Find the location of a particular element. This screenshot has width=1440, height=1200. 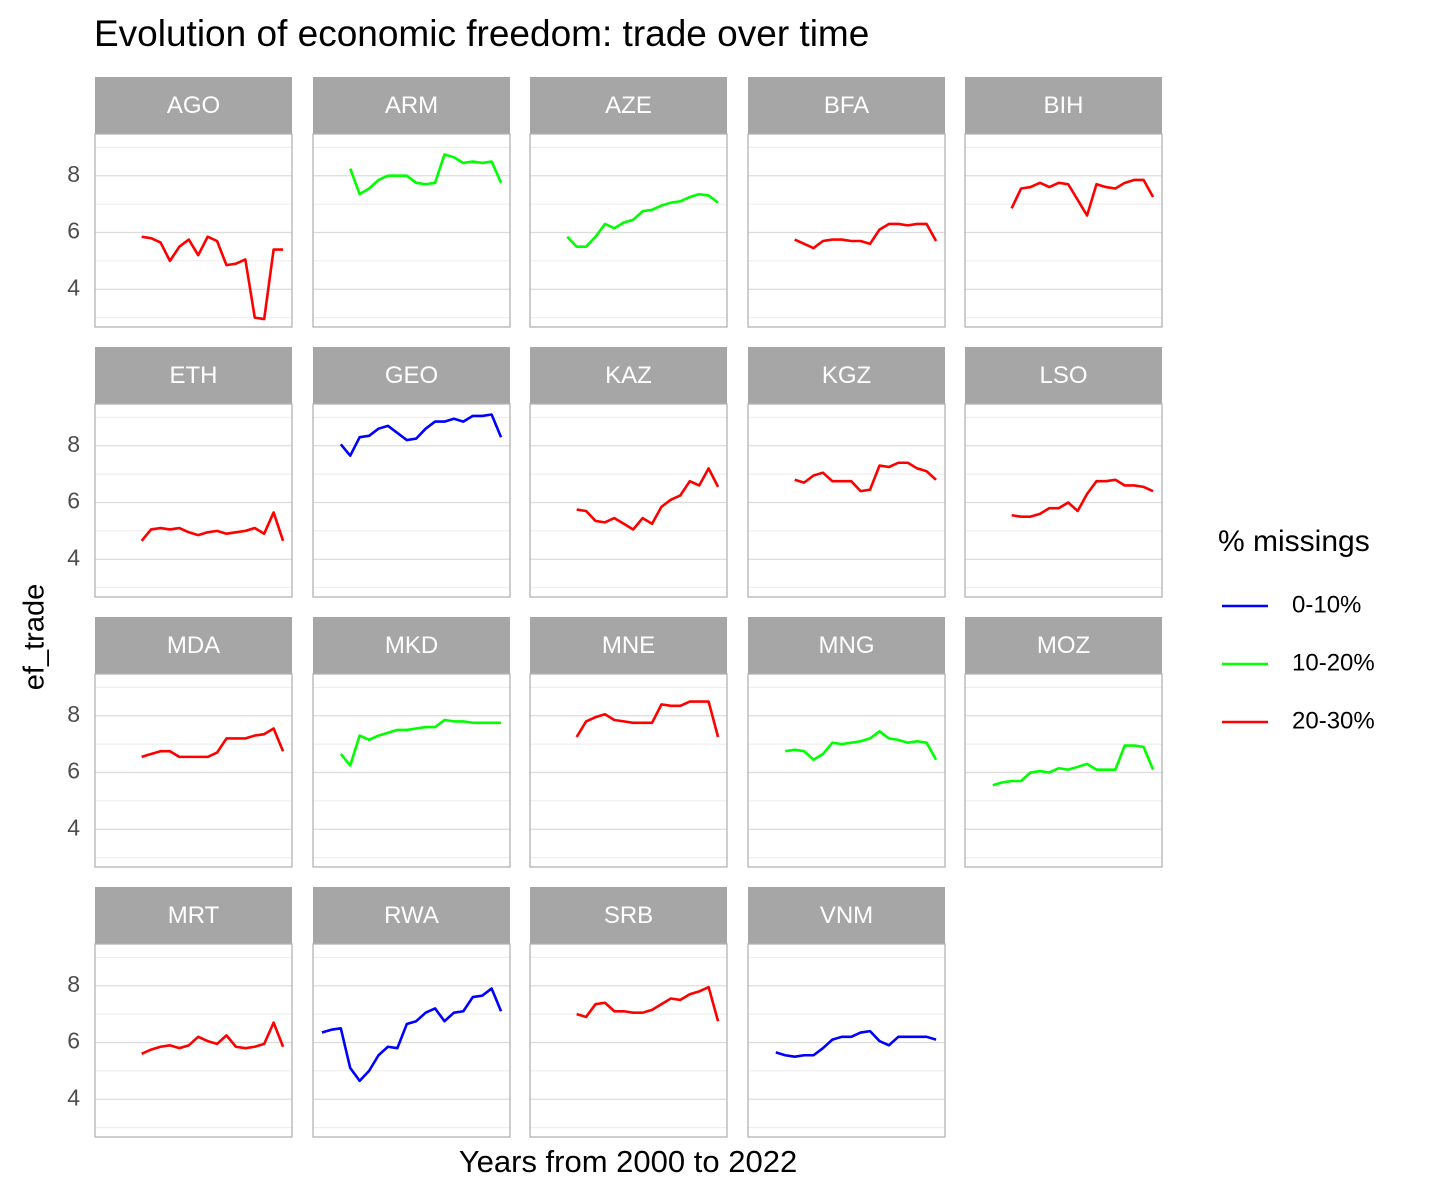

strip-label: KGZ is located at coordinates (846, 375).